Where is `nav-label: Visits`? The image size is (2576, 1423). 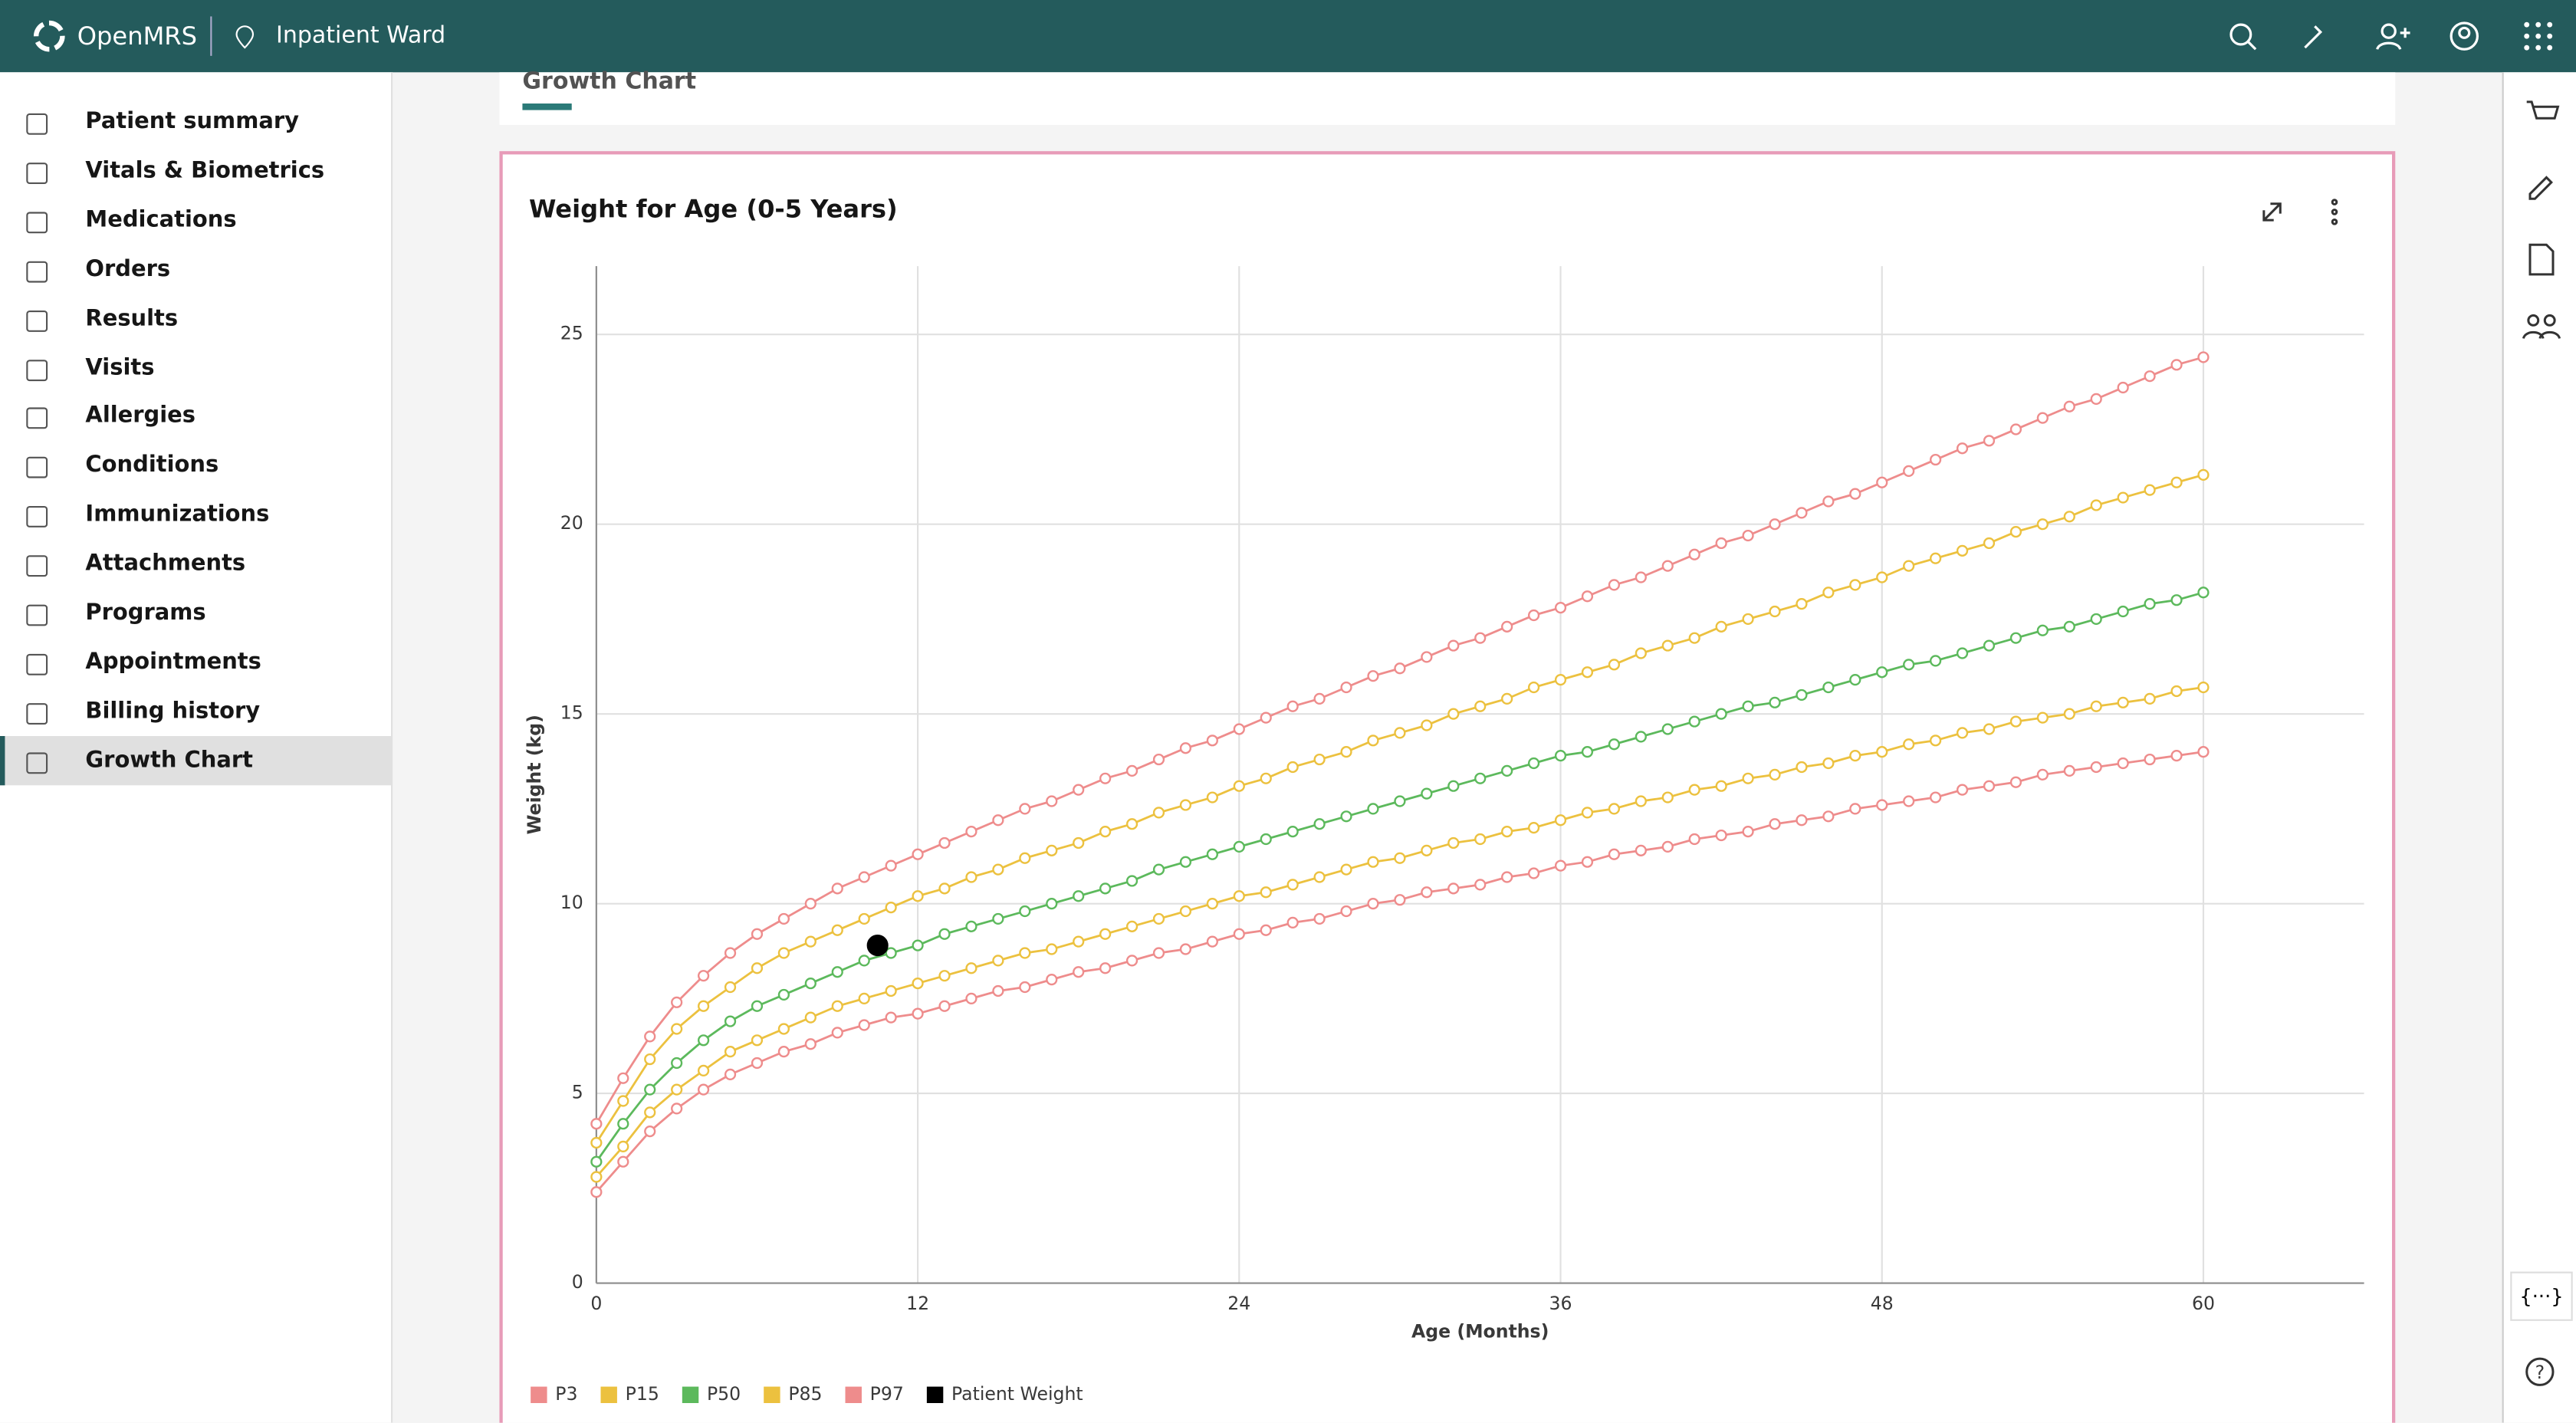 nav-label: Visits is located at coordinates (120, 367).